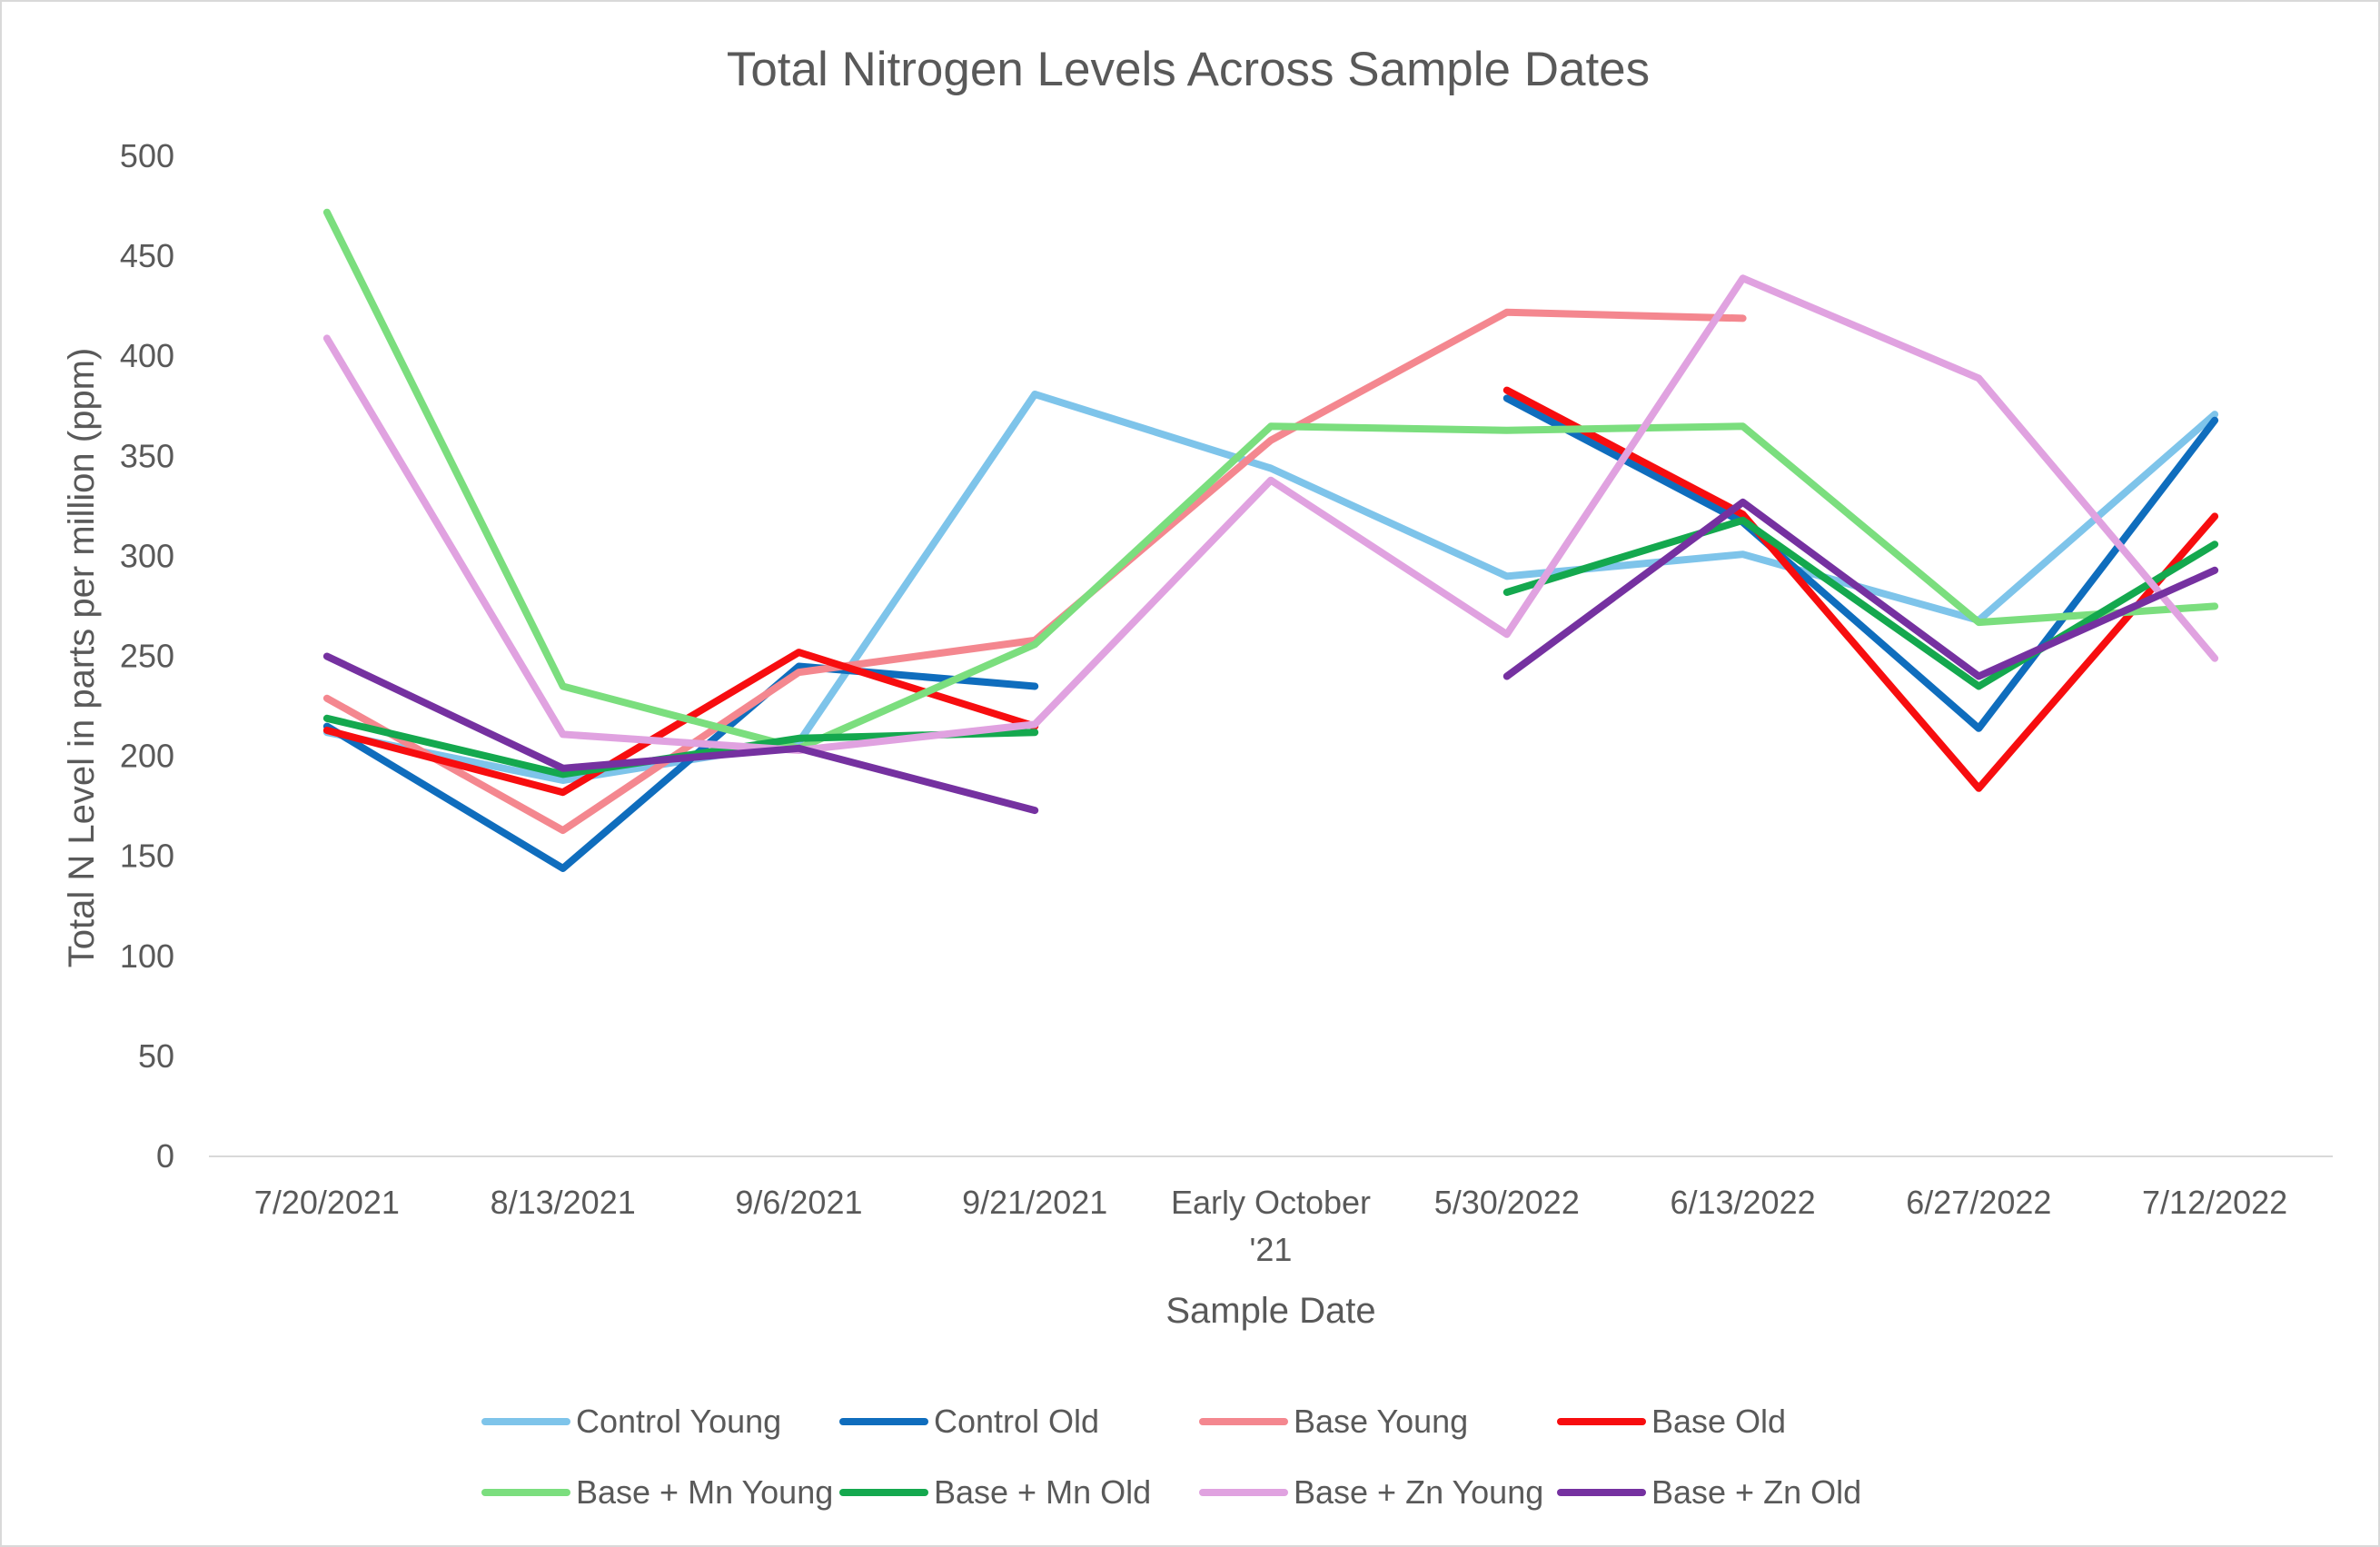 This screenshot has height=1547, width=2380. I want to click on legend-item: Base + Mn Young, so click(657, 1492).